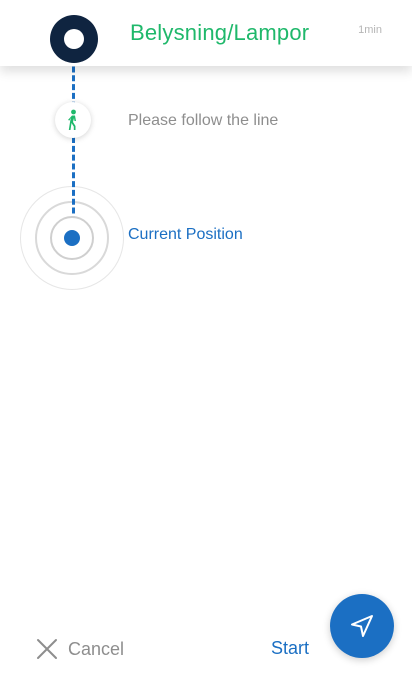 This screenshot has width=412, height=682. I want to click on destination-marker-icon, so click(74, 39).